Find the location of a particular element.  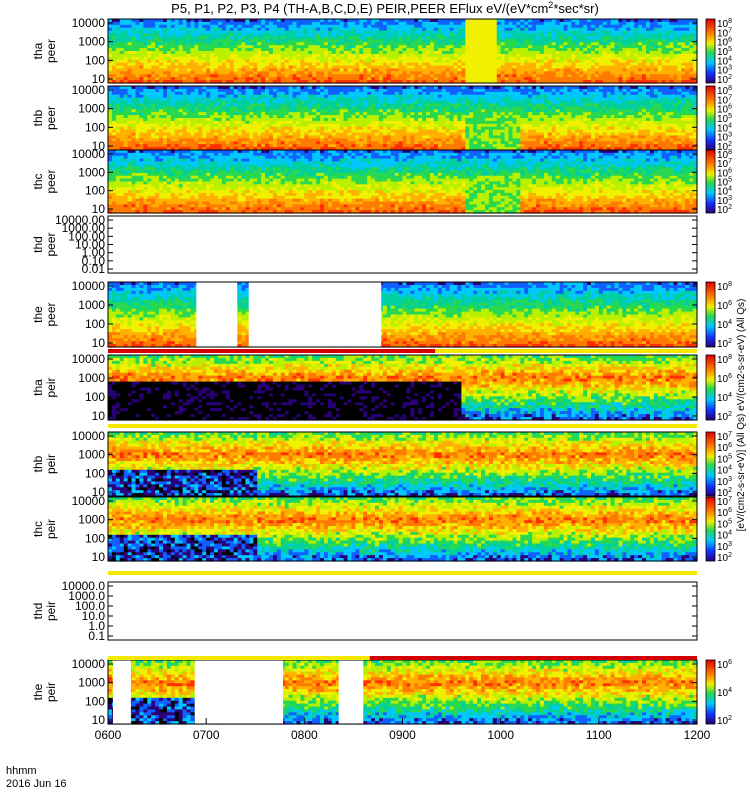

y-tick-label: 10000 is located at coordinates (89, 23).